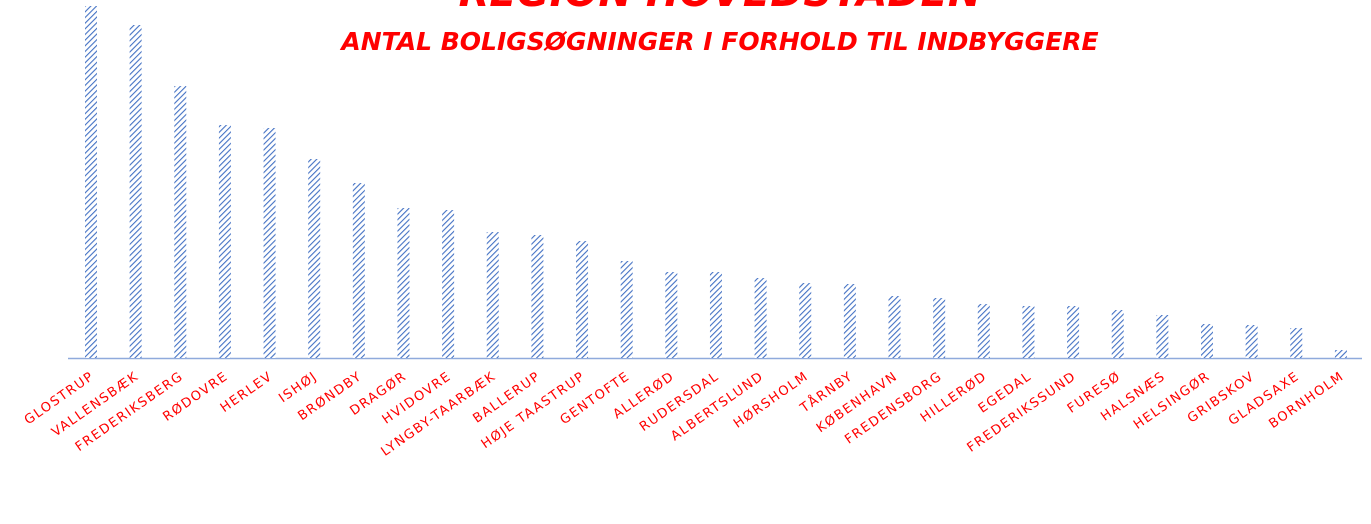 The width and height of the screenshot is (1371, 524). What do you see at coordinates (720, 8) in the screenshot?
I see `chart-title: REGION HOVEDSTADEN` at bounding box center [720, 8].